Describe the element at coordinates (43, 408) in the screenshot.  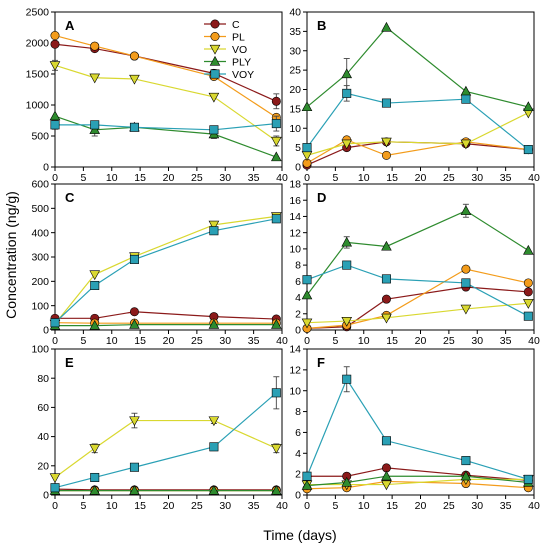
I see `y-tick-label: 60` at that location.